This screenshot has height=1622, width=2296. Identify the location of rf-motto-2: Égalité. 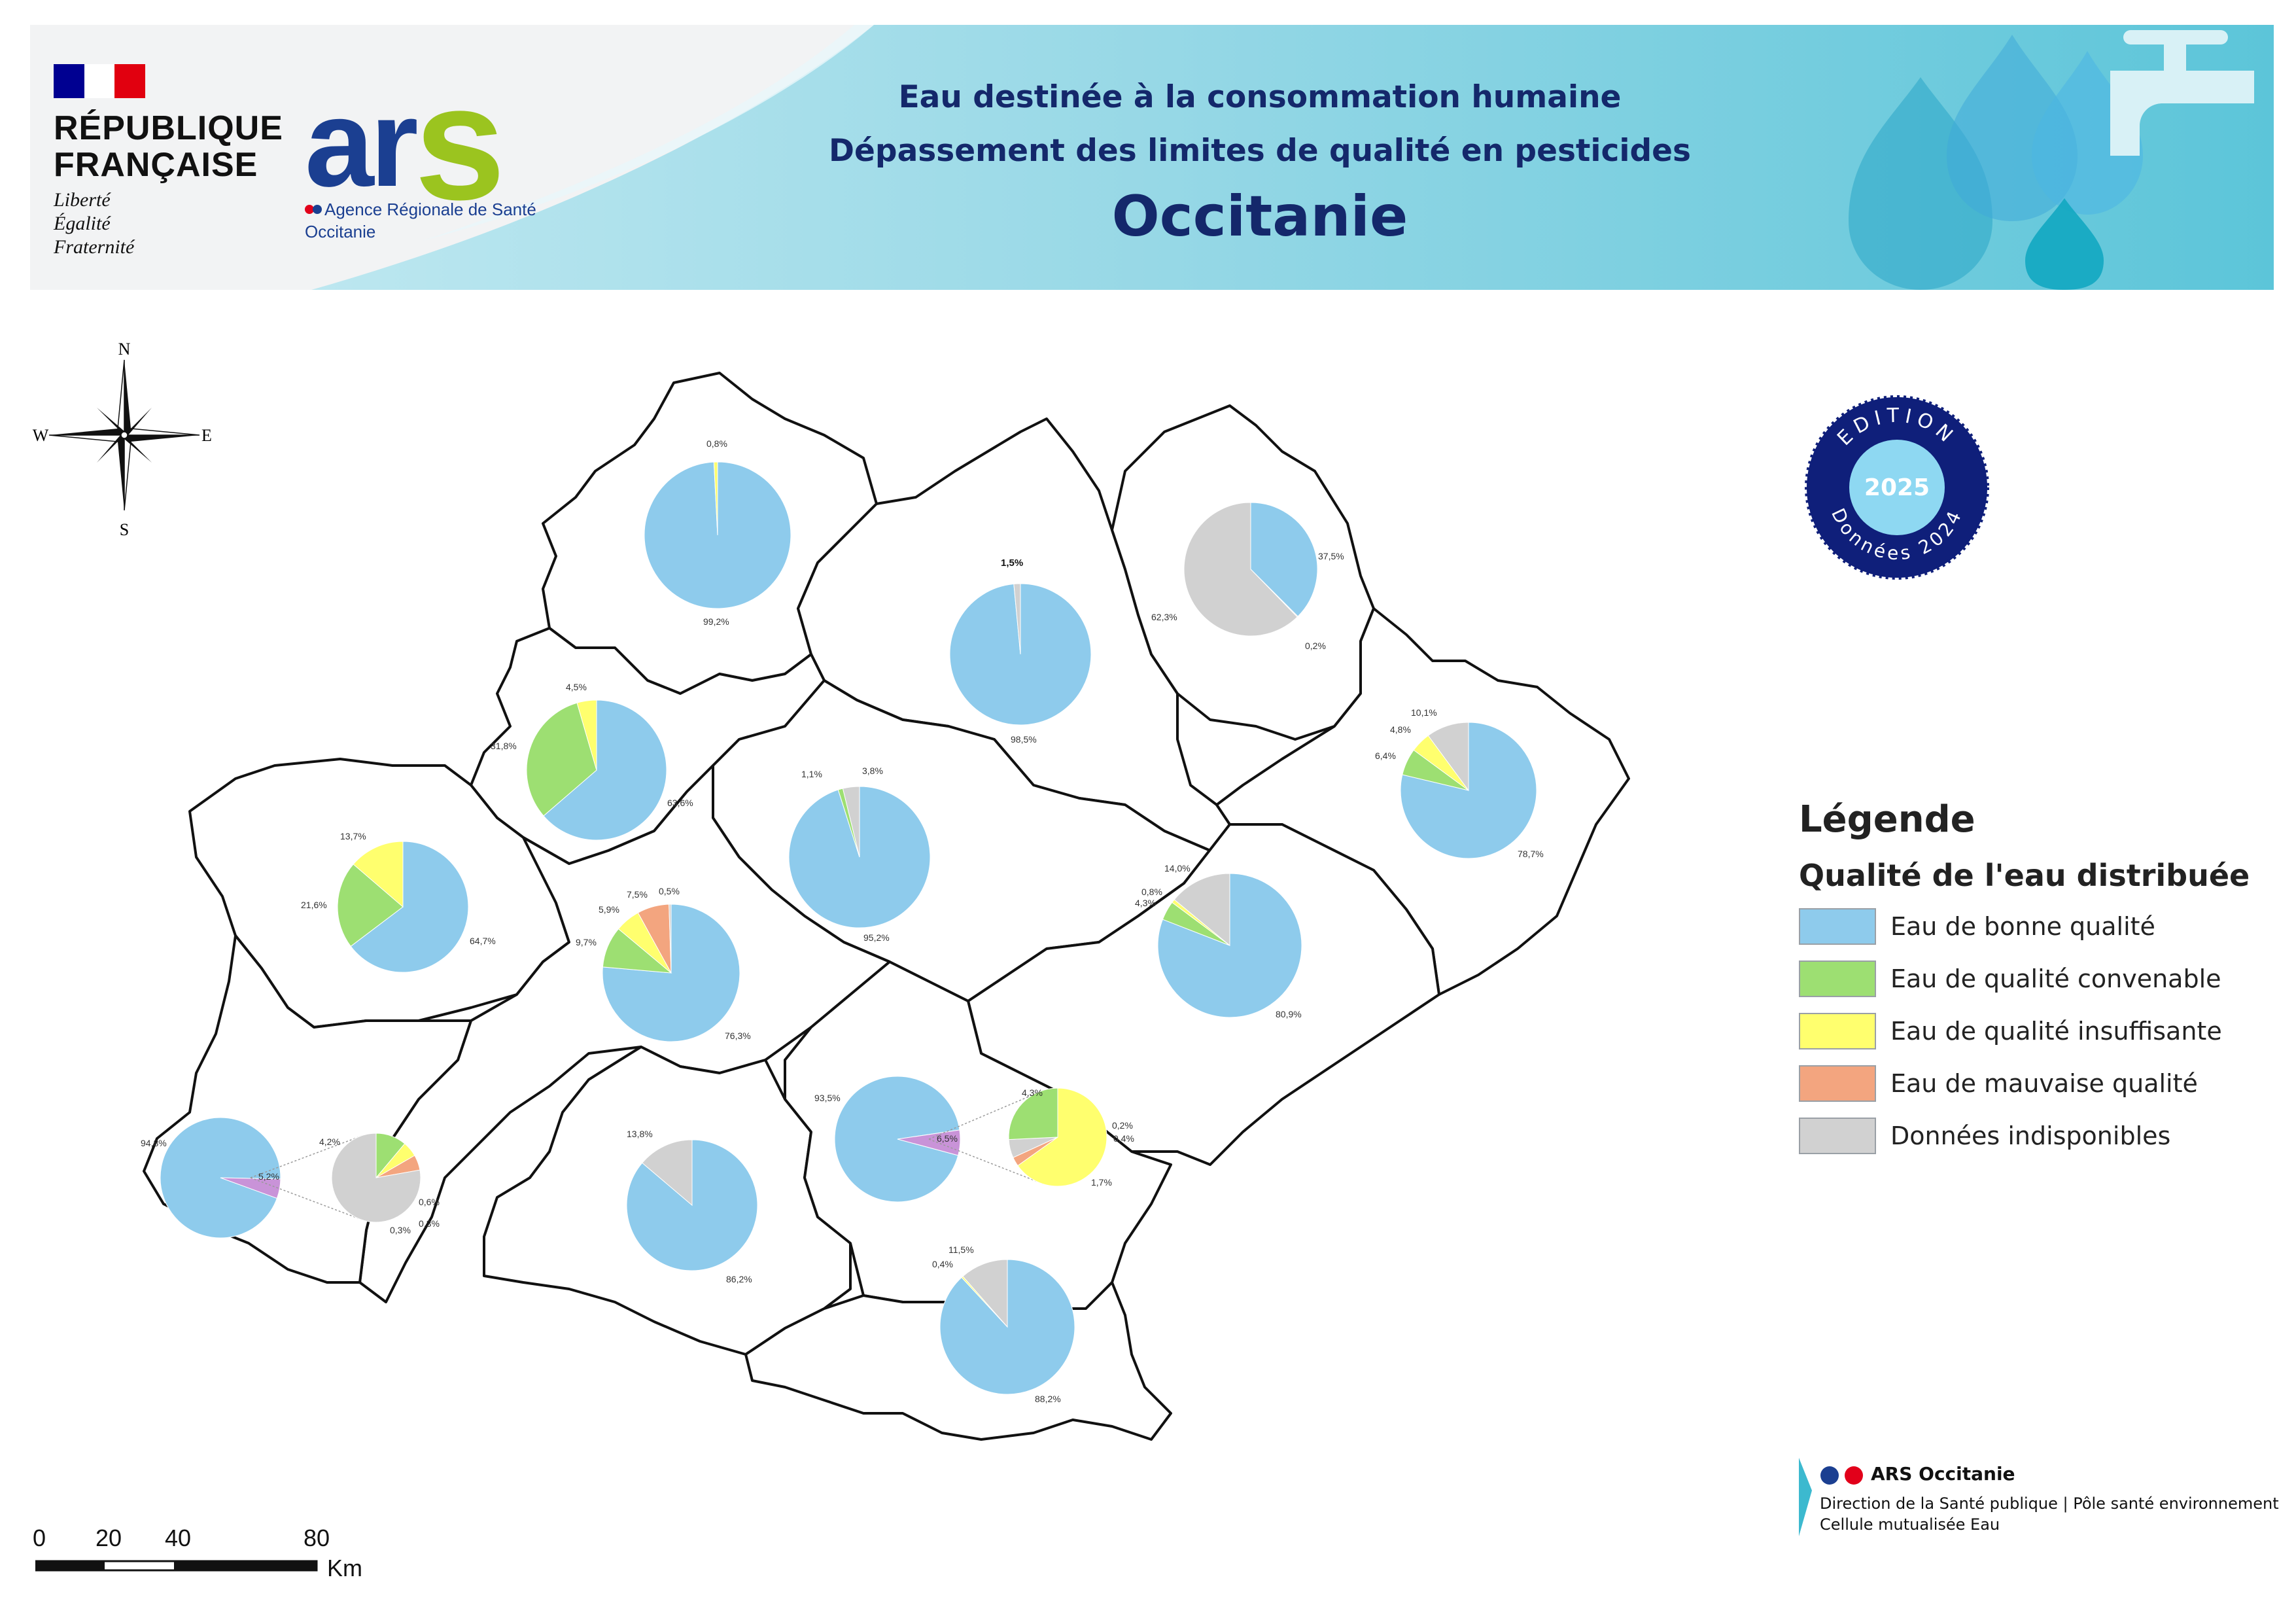
(82, 223).